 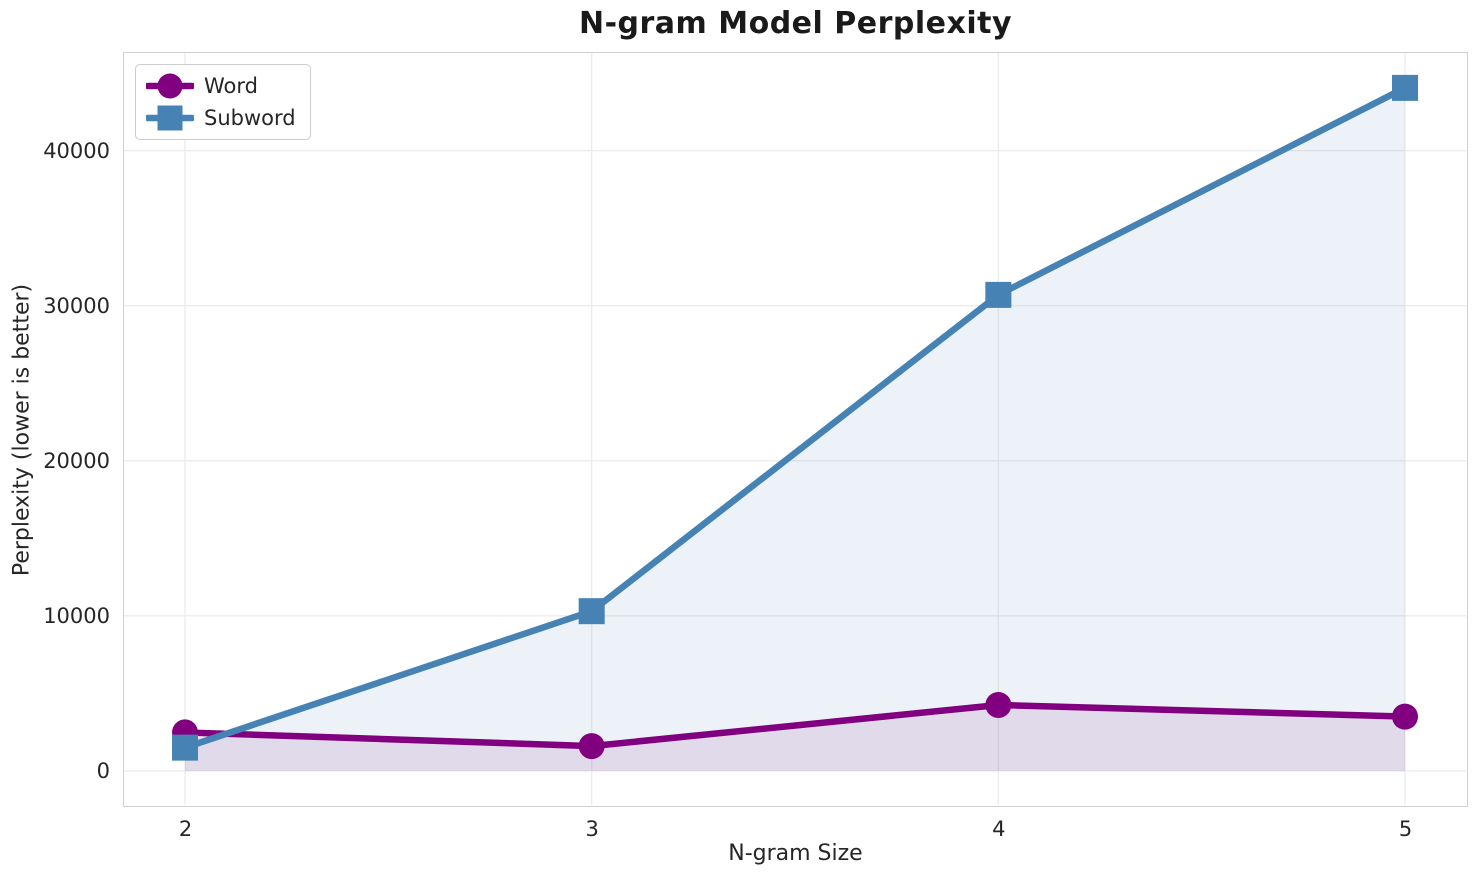 What do you see at coordinates (231, 86) in the screenshot?
I see `legend-label: Word` at bounding box center [231, 86].